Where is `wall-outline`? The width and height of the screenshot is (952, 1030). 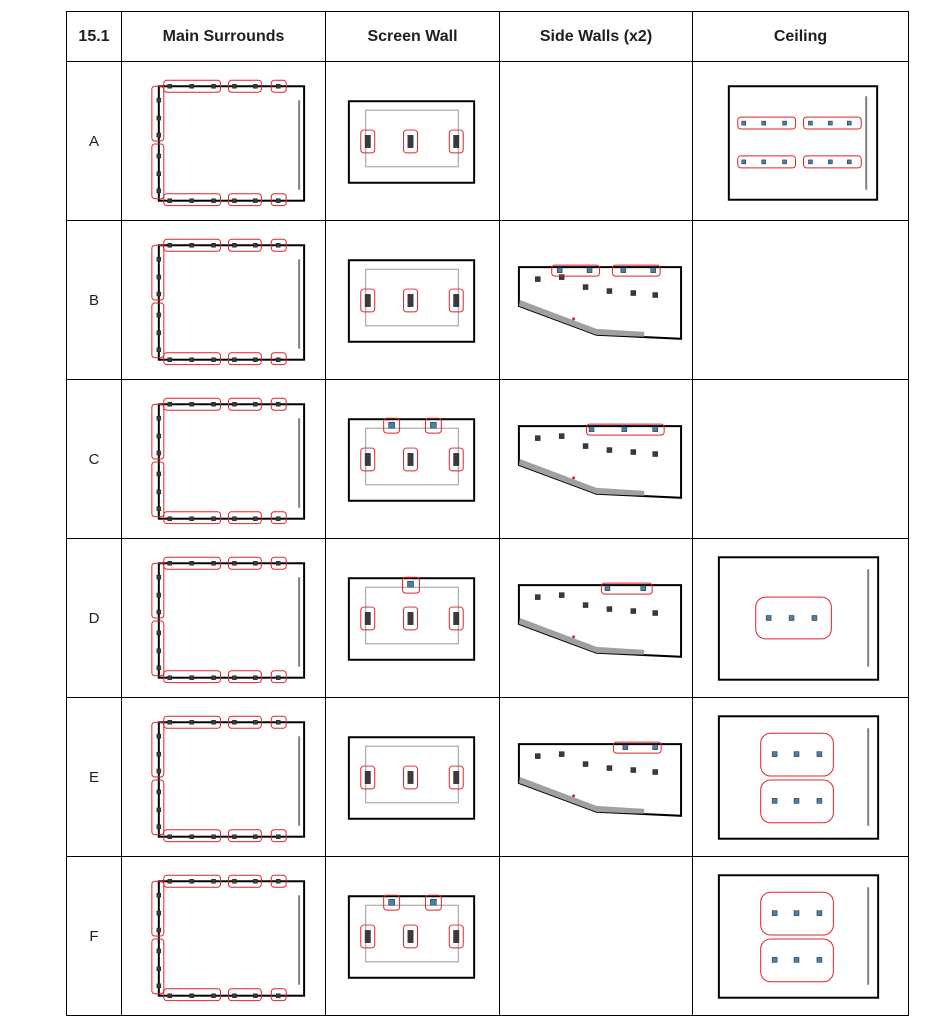 wall-outline is located at coordinates (411, 142).